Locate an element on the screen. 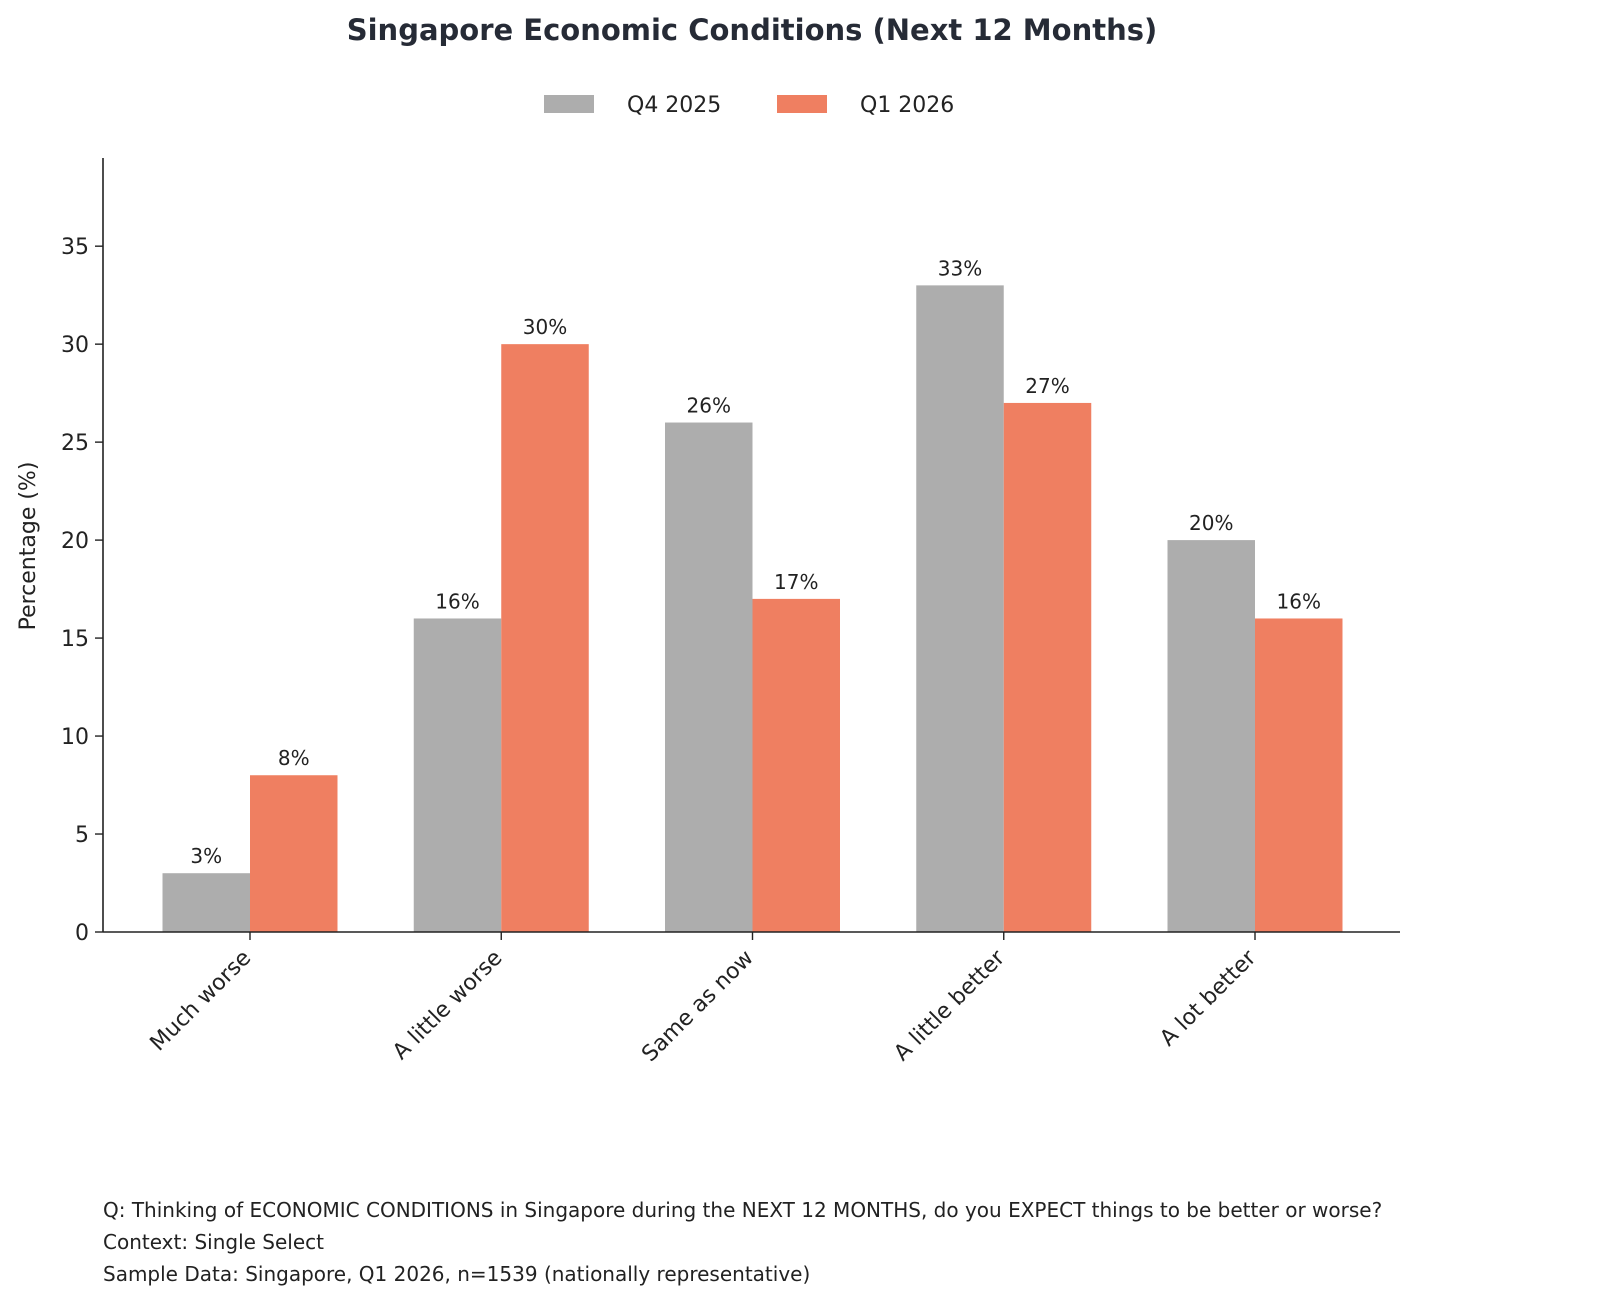  data-label-same-as-now-series-1: 26% is located at coordinates (709, 406).